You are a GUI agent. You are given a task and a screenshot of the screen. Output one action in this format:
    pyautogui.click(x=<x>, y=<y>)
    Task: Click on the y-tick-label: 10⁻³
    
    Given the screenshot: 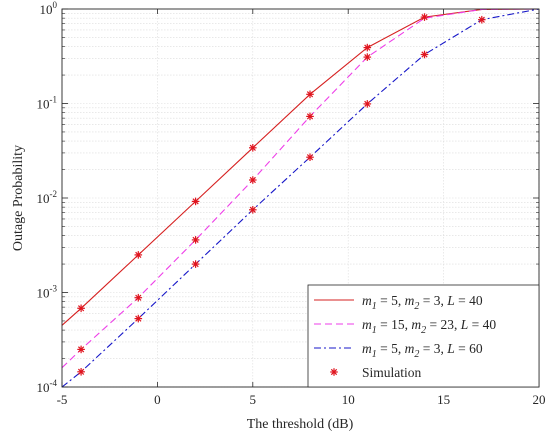 What is the action you would take?
    pyautogui.click(x=47, y=292)
    